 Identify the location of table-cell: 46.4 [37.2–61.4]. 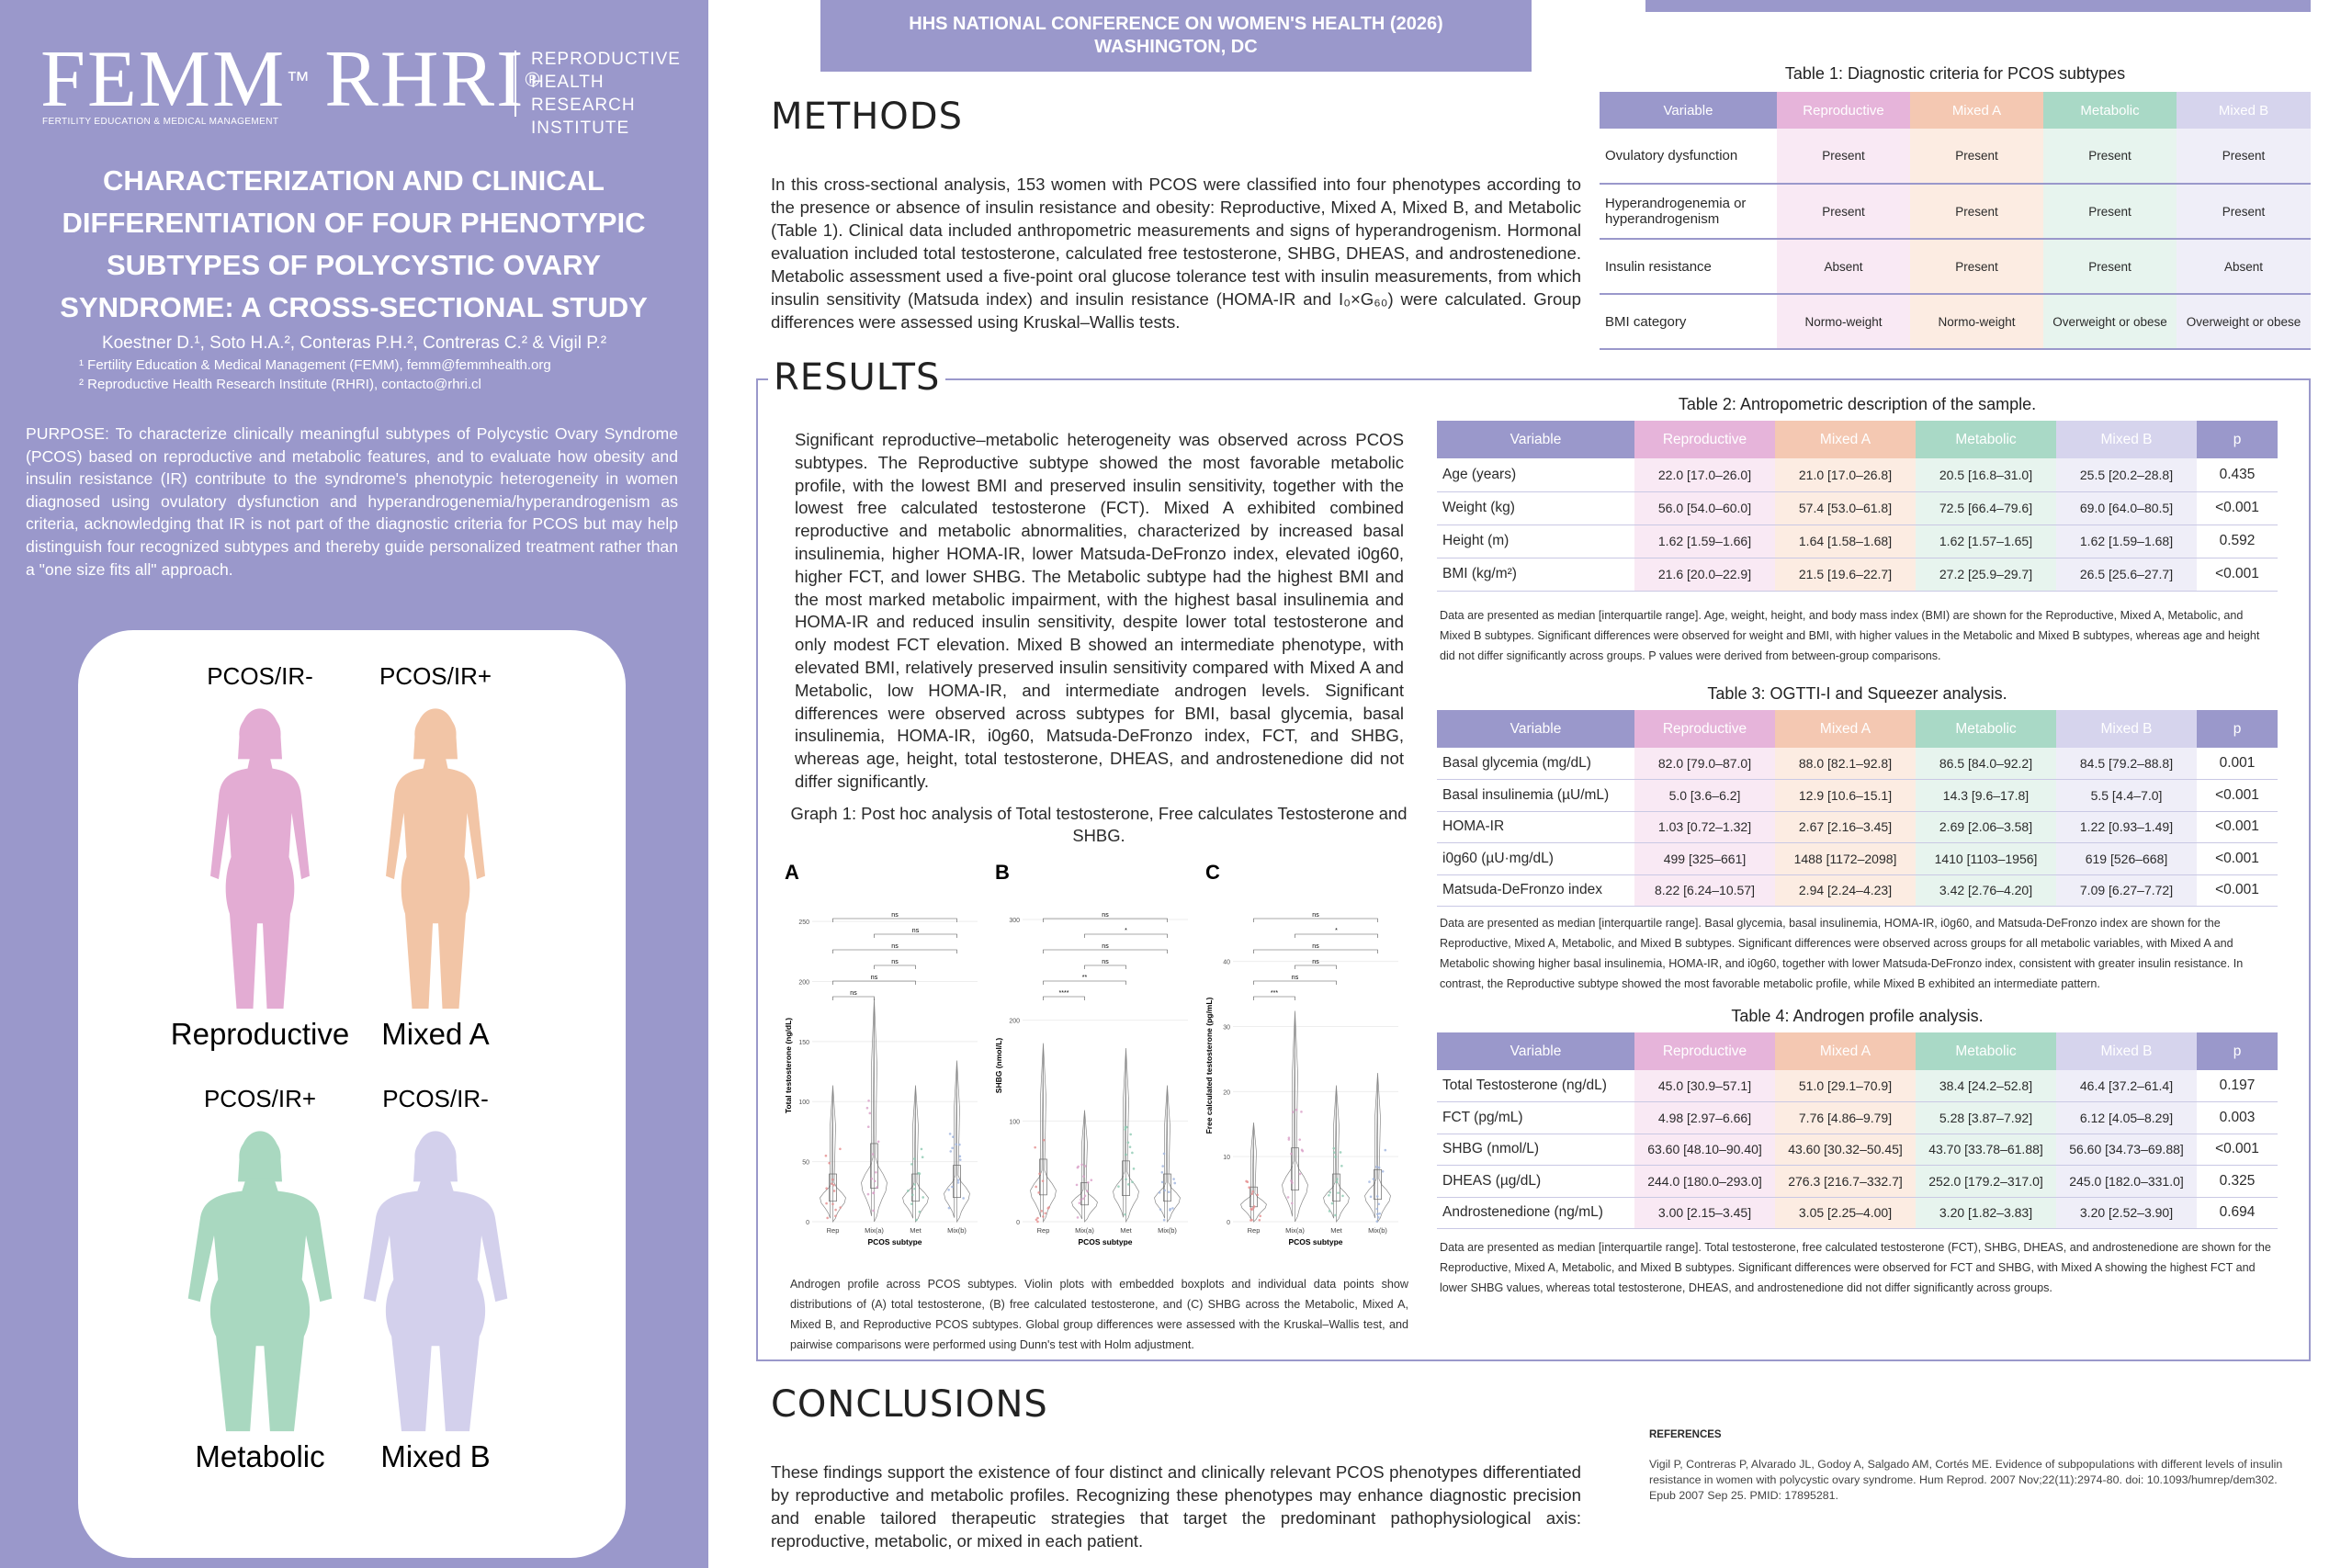
(2126, 1086).